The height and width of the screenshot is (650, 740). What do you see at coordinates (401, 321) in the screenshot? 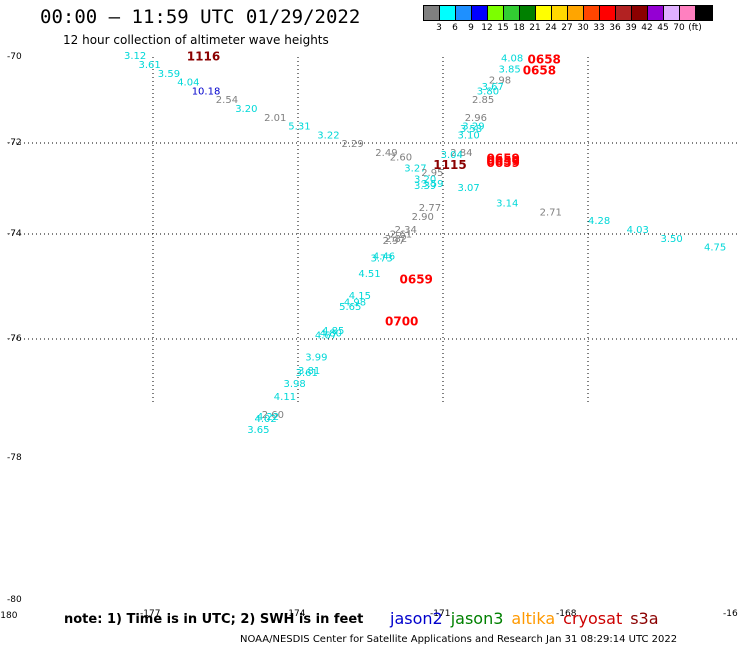
I see `pass-time-label: 0700` at bounding box center [401, 321].